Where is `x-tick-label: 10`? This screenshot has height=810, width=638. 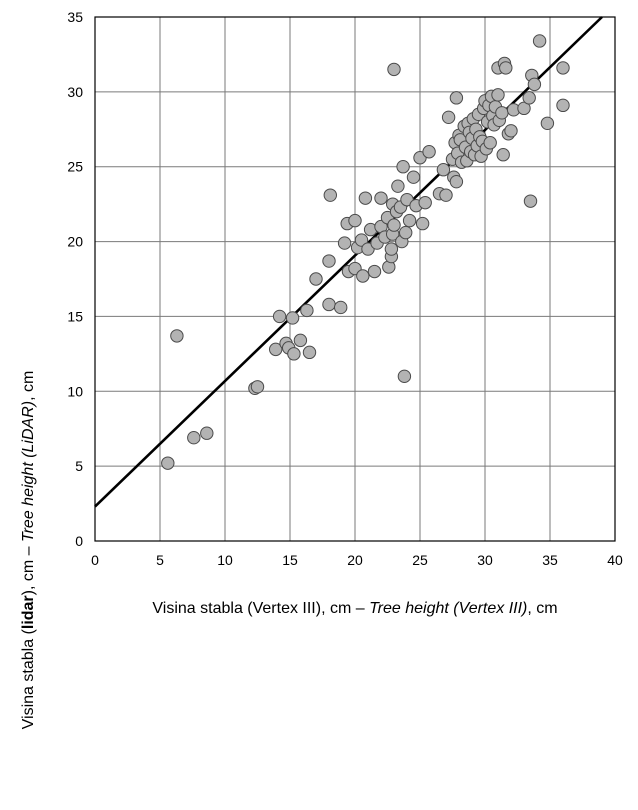
x-tick-label: 10 is located at coordinates (225, 560).